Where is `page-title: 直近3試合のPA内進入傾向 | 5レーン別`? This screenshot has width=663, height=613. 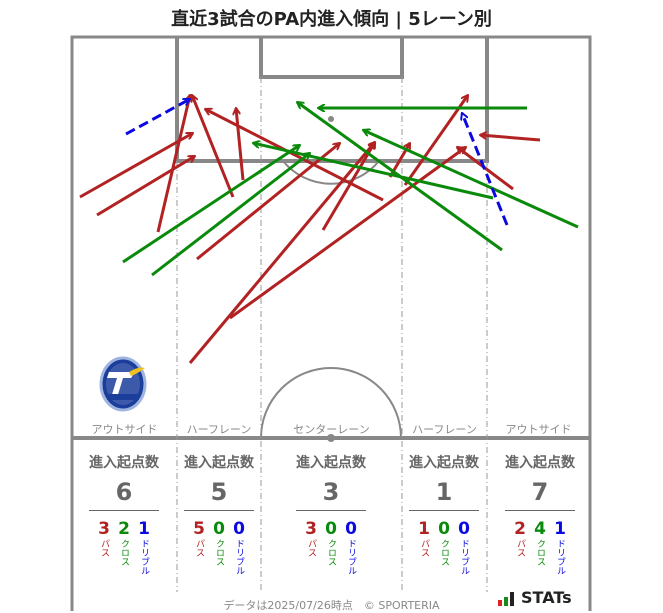
page-title: 直近3試合のPA内進入傾向 | 5レーン別 is located at coordinates (331, 19).